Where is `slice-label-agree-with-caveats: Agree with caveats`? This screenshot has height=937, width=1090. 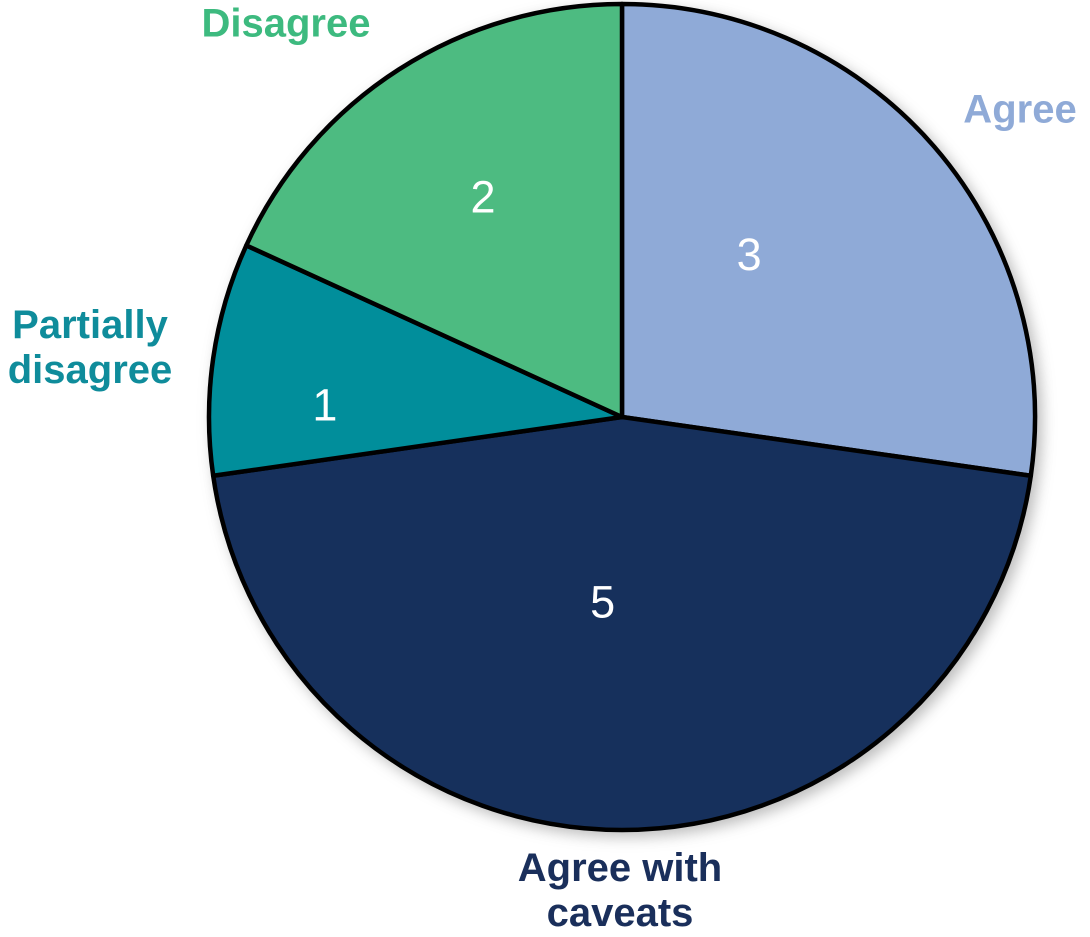 slice-label-agree-with-caveats: Agree with caveats is located at coordinates (620, 890).